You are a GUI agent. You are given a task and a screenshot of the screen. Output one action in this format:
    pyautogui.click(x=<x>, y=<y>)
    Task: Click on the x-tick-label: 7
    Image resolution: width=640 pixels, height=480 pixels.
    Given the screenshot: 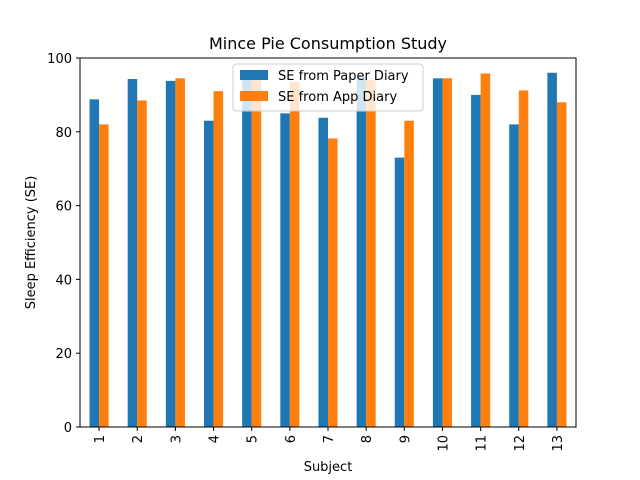 What is the action you would take?
    pyautogui.click(x=329, y=439)
    